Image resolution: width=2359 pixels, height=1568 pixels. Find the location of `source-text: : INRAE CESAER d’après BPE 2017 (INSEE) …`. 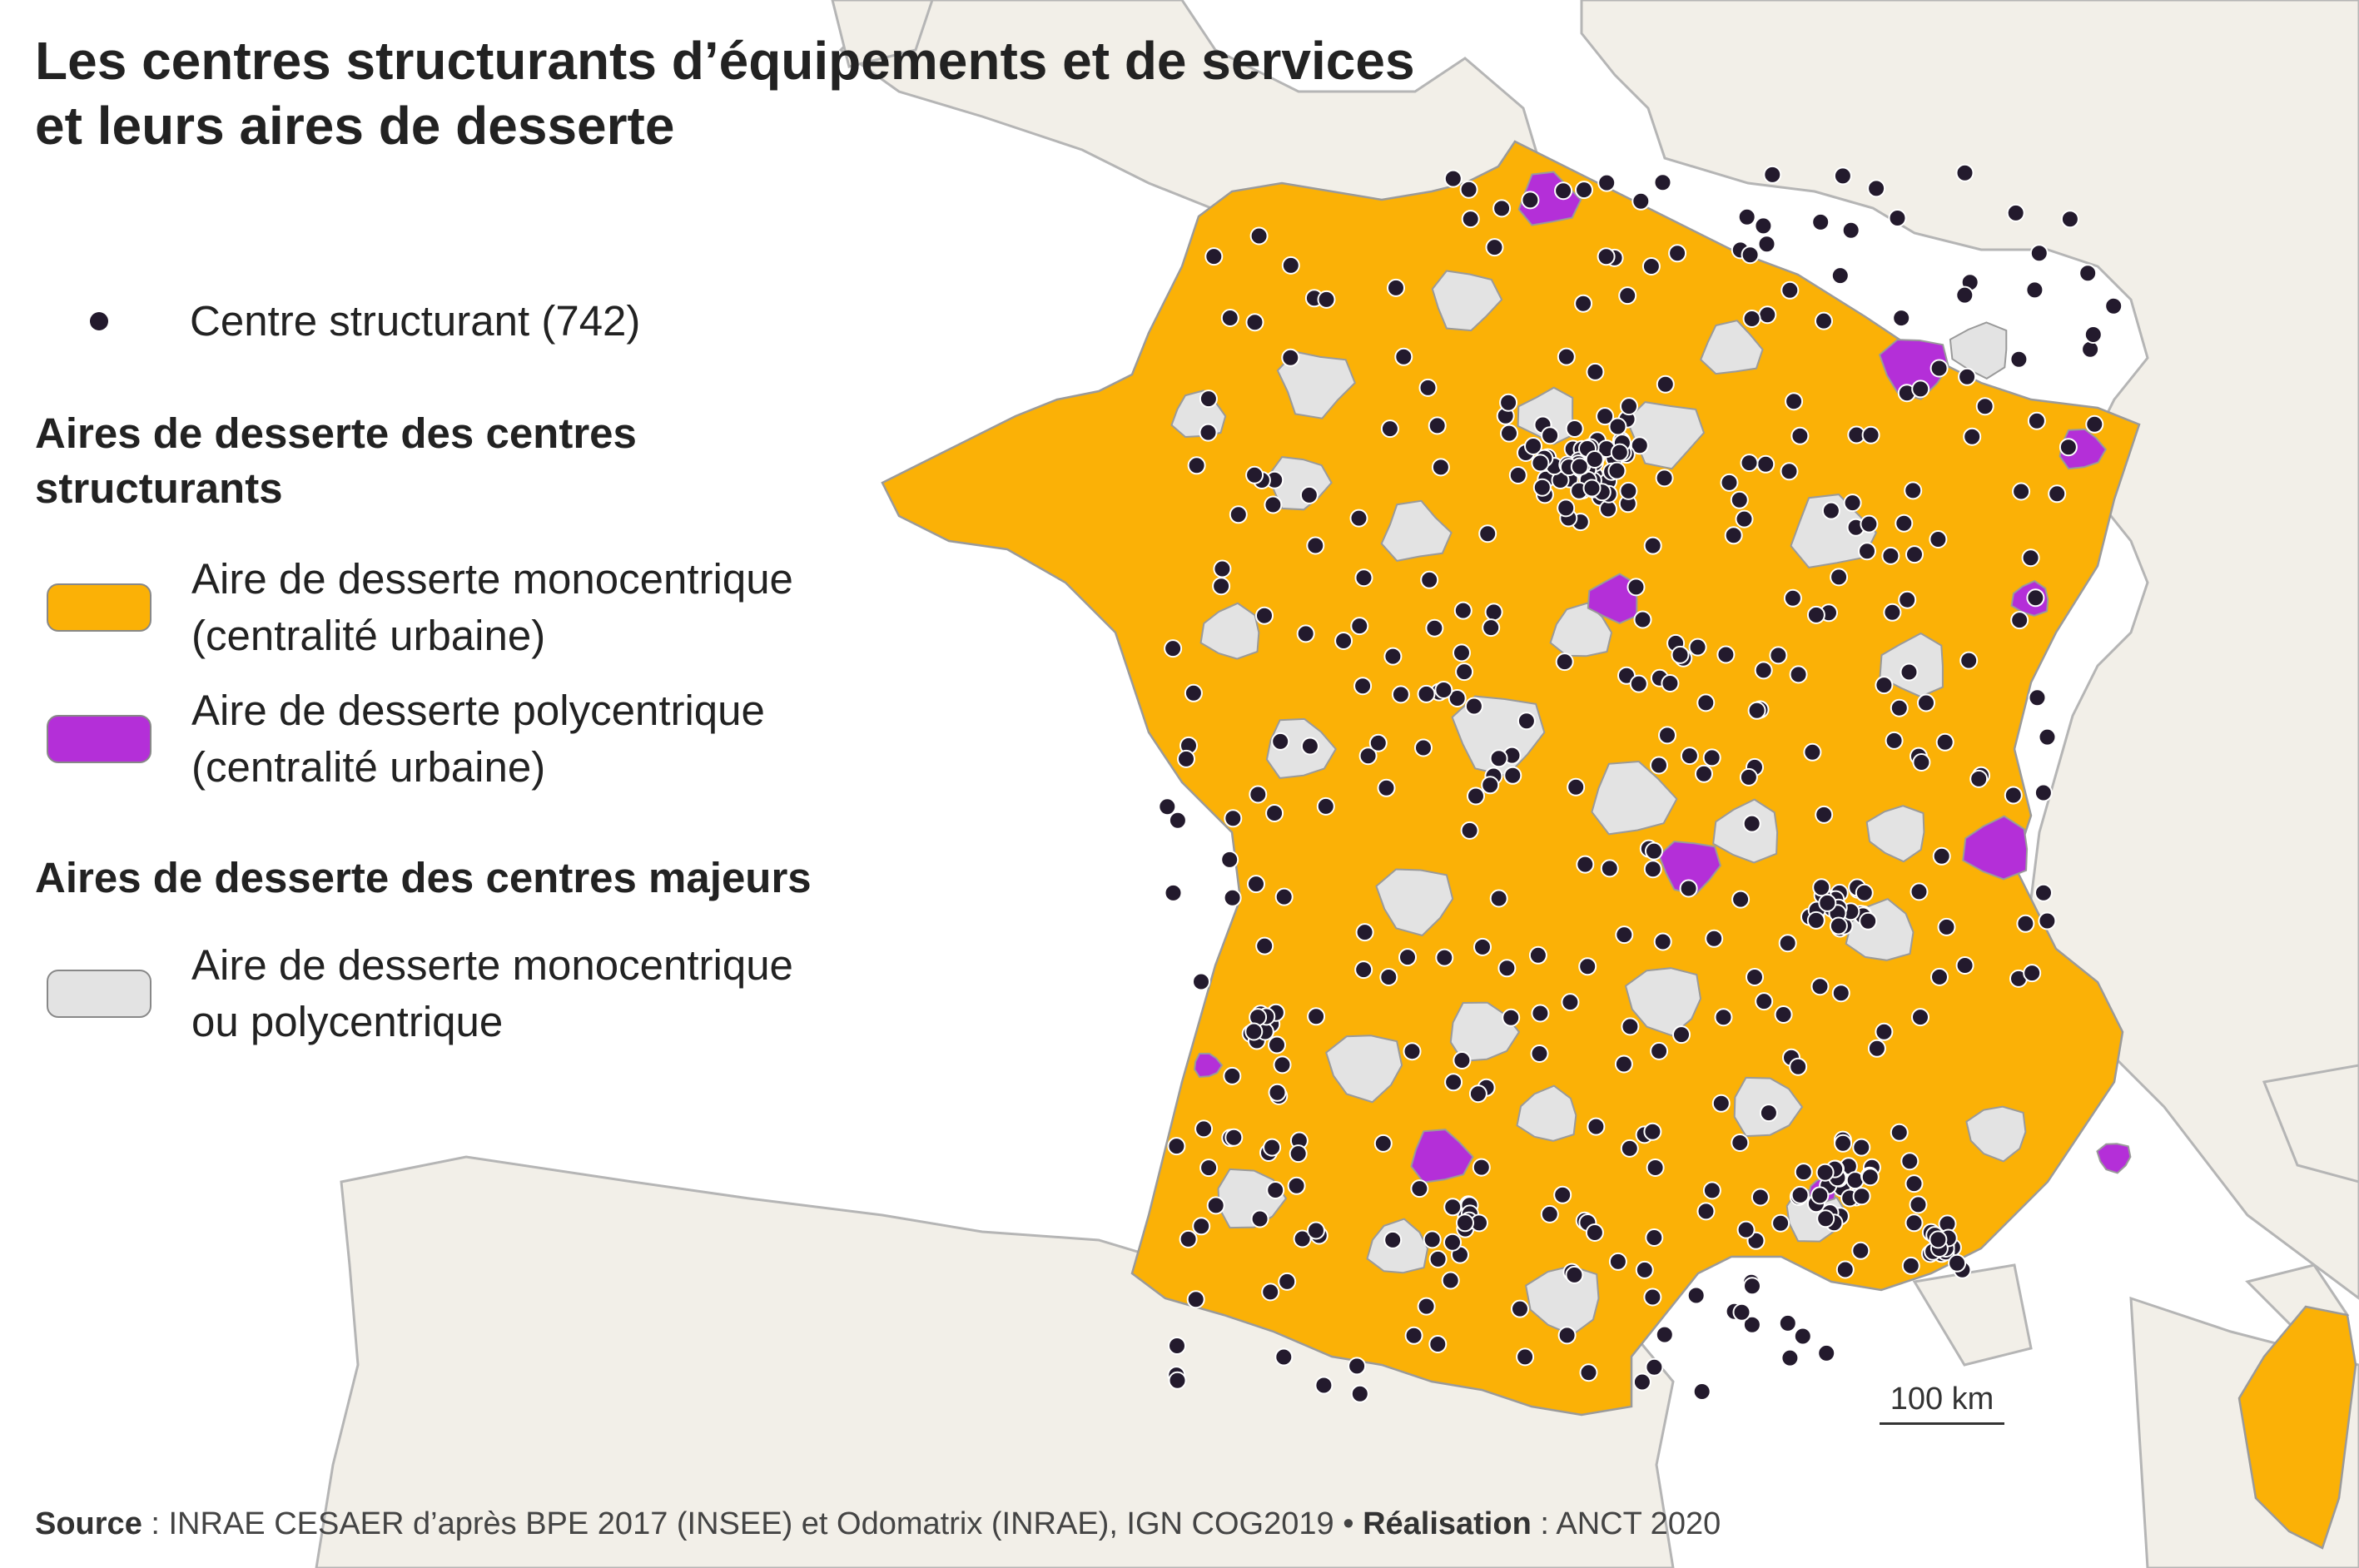

source-text: : INRAE CESAER d’après BPE 2017 (INSEE) … is located at coordinates (752, 1523).